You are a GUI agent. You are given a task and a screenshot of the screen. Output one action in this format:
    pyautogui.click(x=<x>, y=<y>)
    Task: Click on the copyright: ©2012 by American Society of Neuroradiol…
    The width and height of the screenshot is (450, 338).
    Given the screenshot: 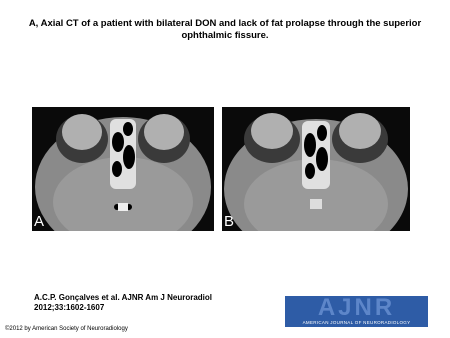 What is the action you would take?
    pyautogui.click(x=66, y=329)
    